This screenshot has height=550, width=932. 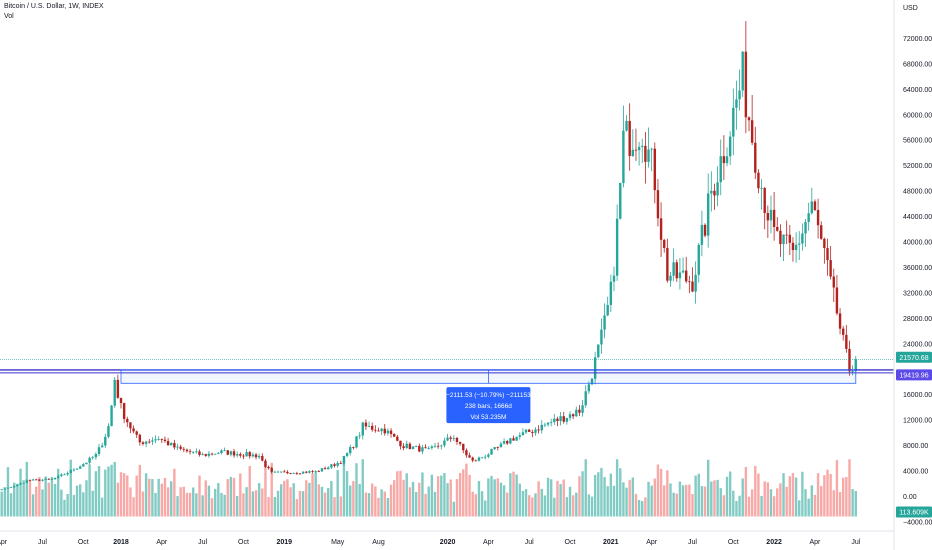 I want to click on price-tick-label: 68000.00, so click(x=917, y=64).